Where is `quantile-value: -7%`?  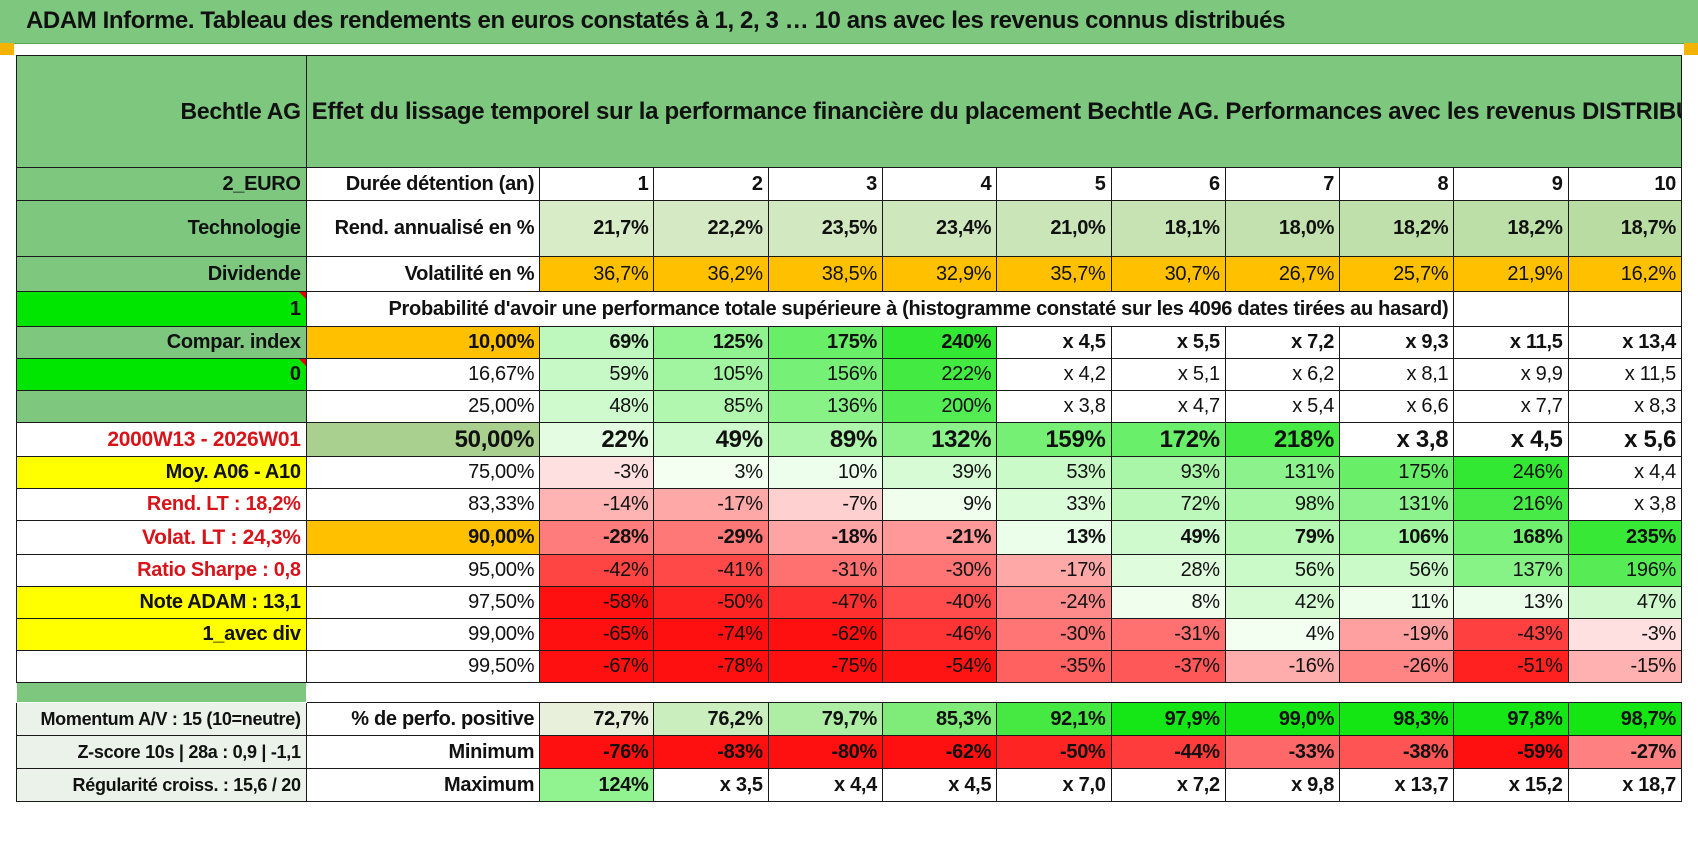
quantile-value: -7% is located at coordinates (825, 504).